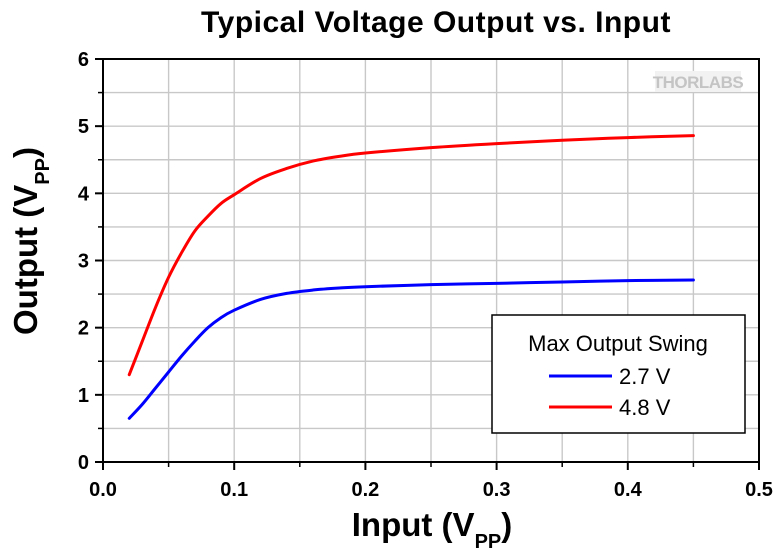 This screenshot has width=780, height=557. I want to click on y-tick-label-1: 1, so click(83, 396).